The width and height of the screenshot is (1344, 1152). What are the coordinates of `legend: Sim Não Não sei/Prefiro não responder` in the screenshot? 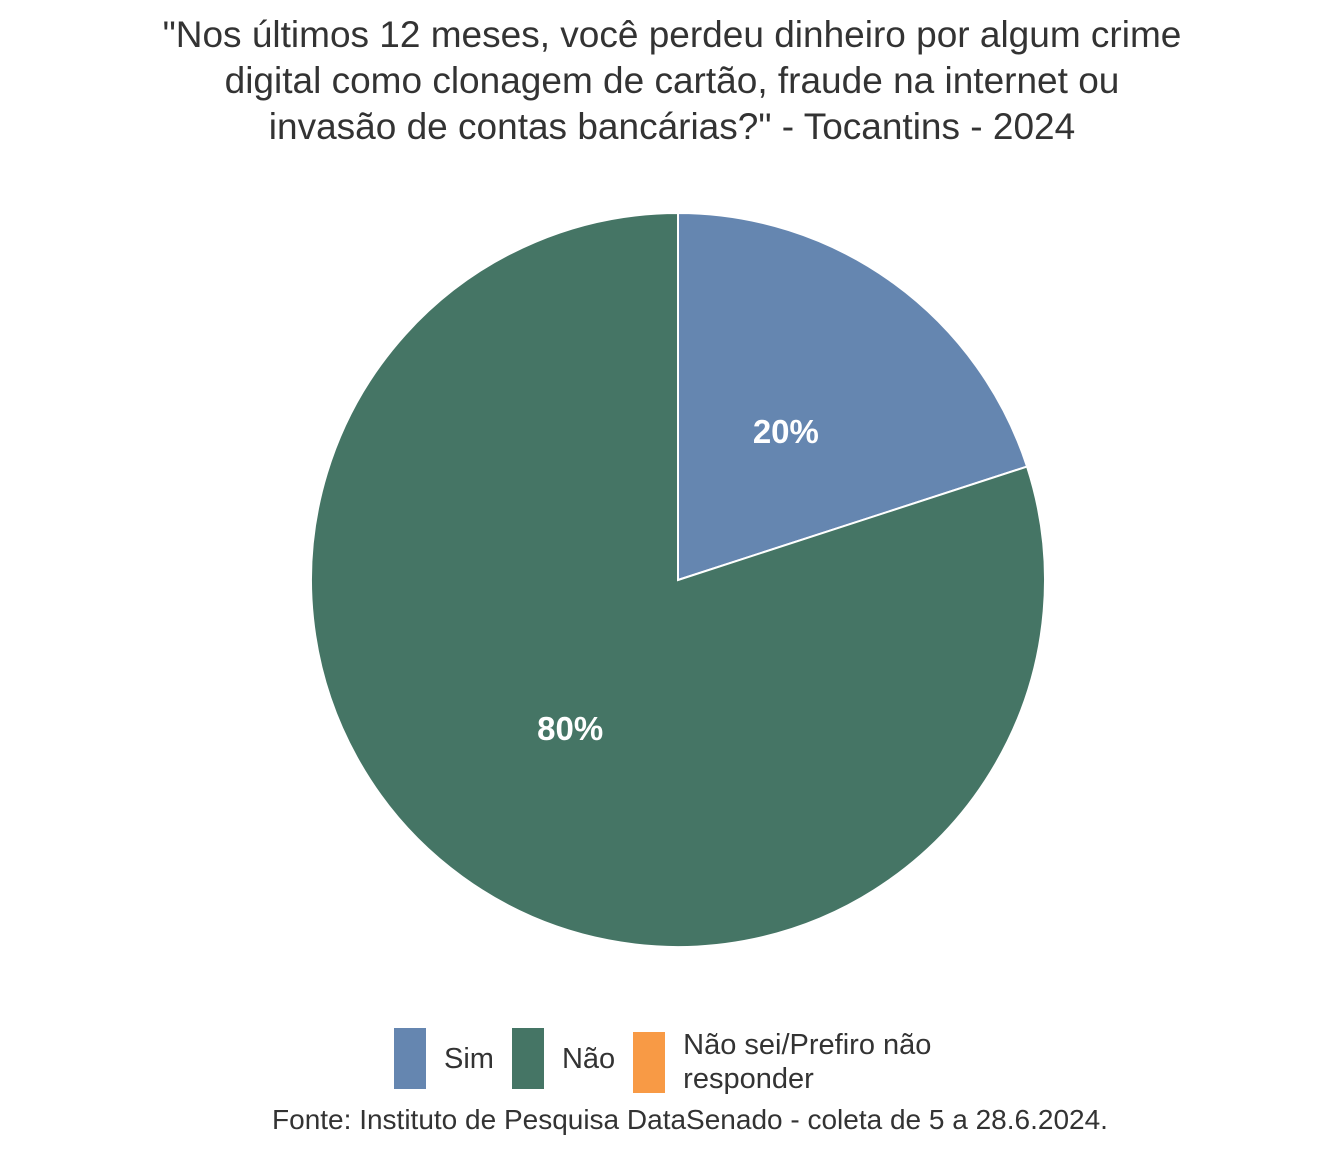 It's located at (692, 1062).